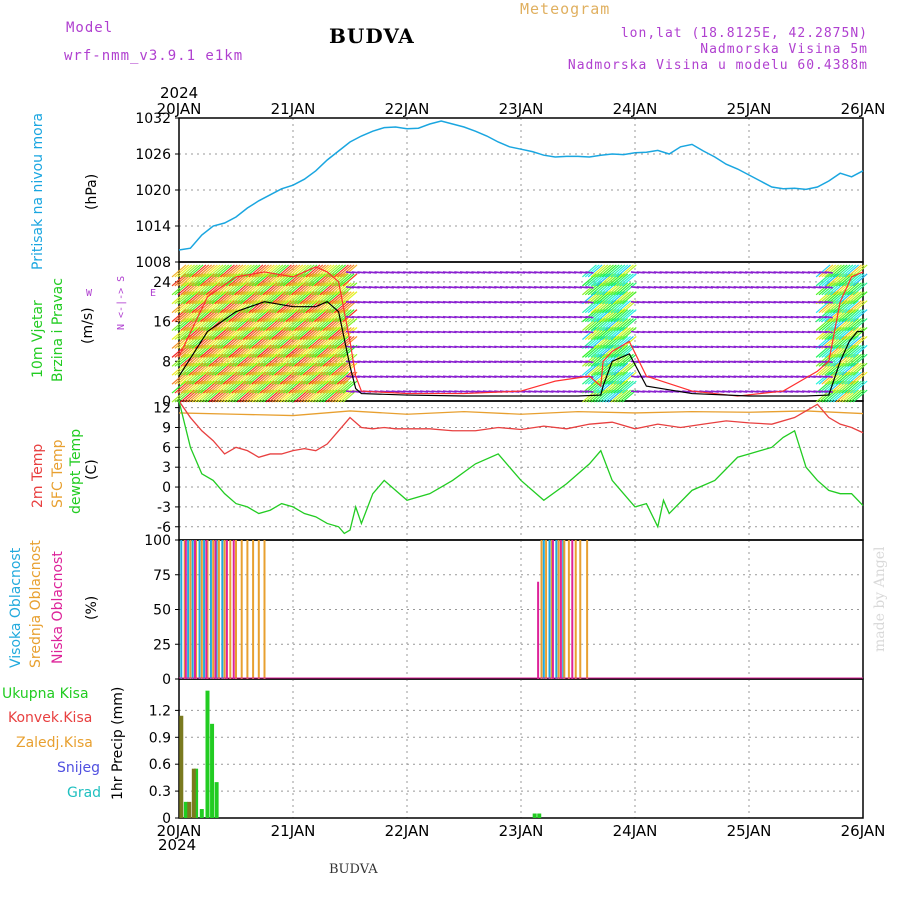 The height and width of the screenshot is (900, 900). Describe the element at coordinates (166, 819) in the screenshot. I see `y-tick-label: 0` at that location.